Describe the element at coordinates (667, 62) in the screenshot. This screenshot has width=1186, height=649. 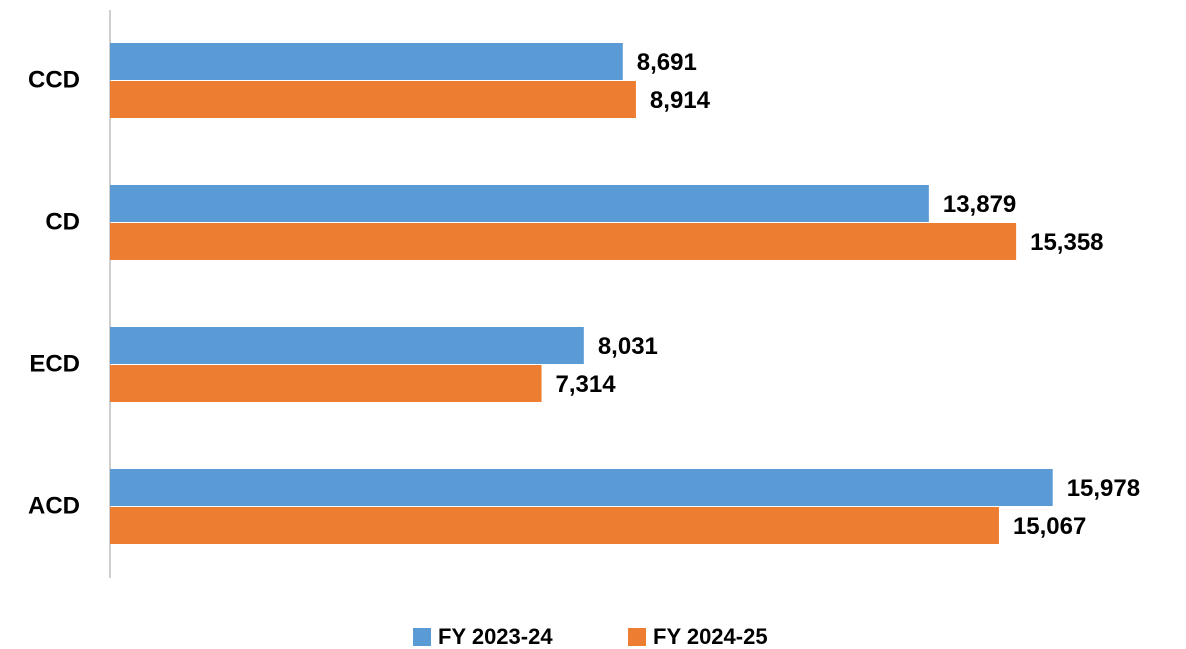
I see `data-label: 8,691` at that location.